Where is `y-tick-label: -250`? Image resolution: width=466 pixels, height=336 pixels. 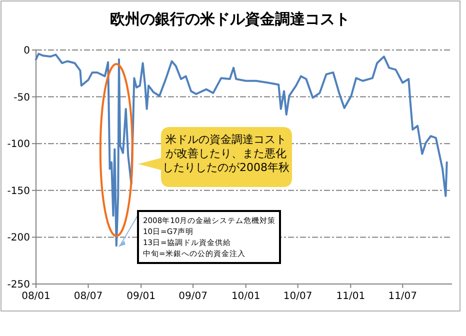
y-tick-label: -250 is located at coordinates (18, 285).